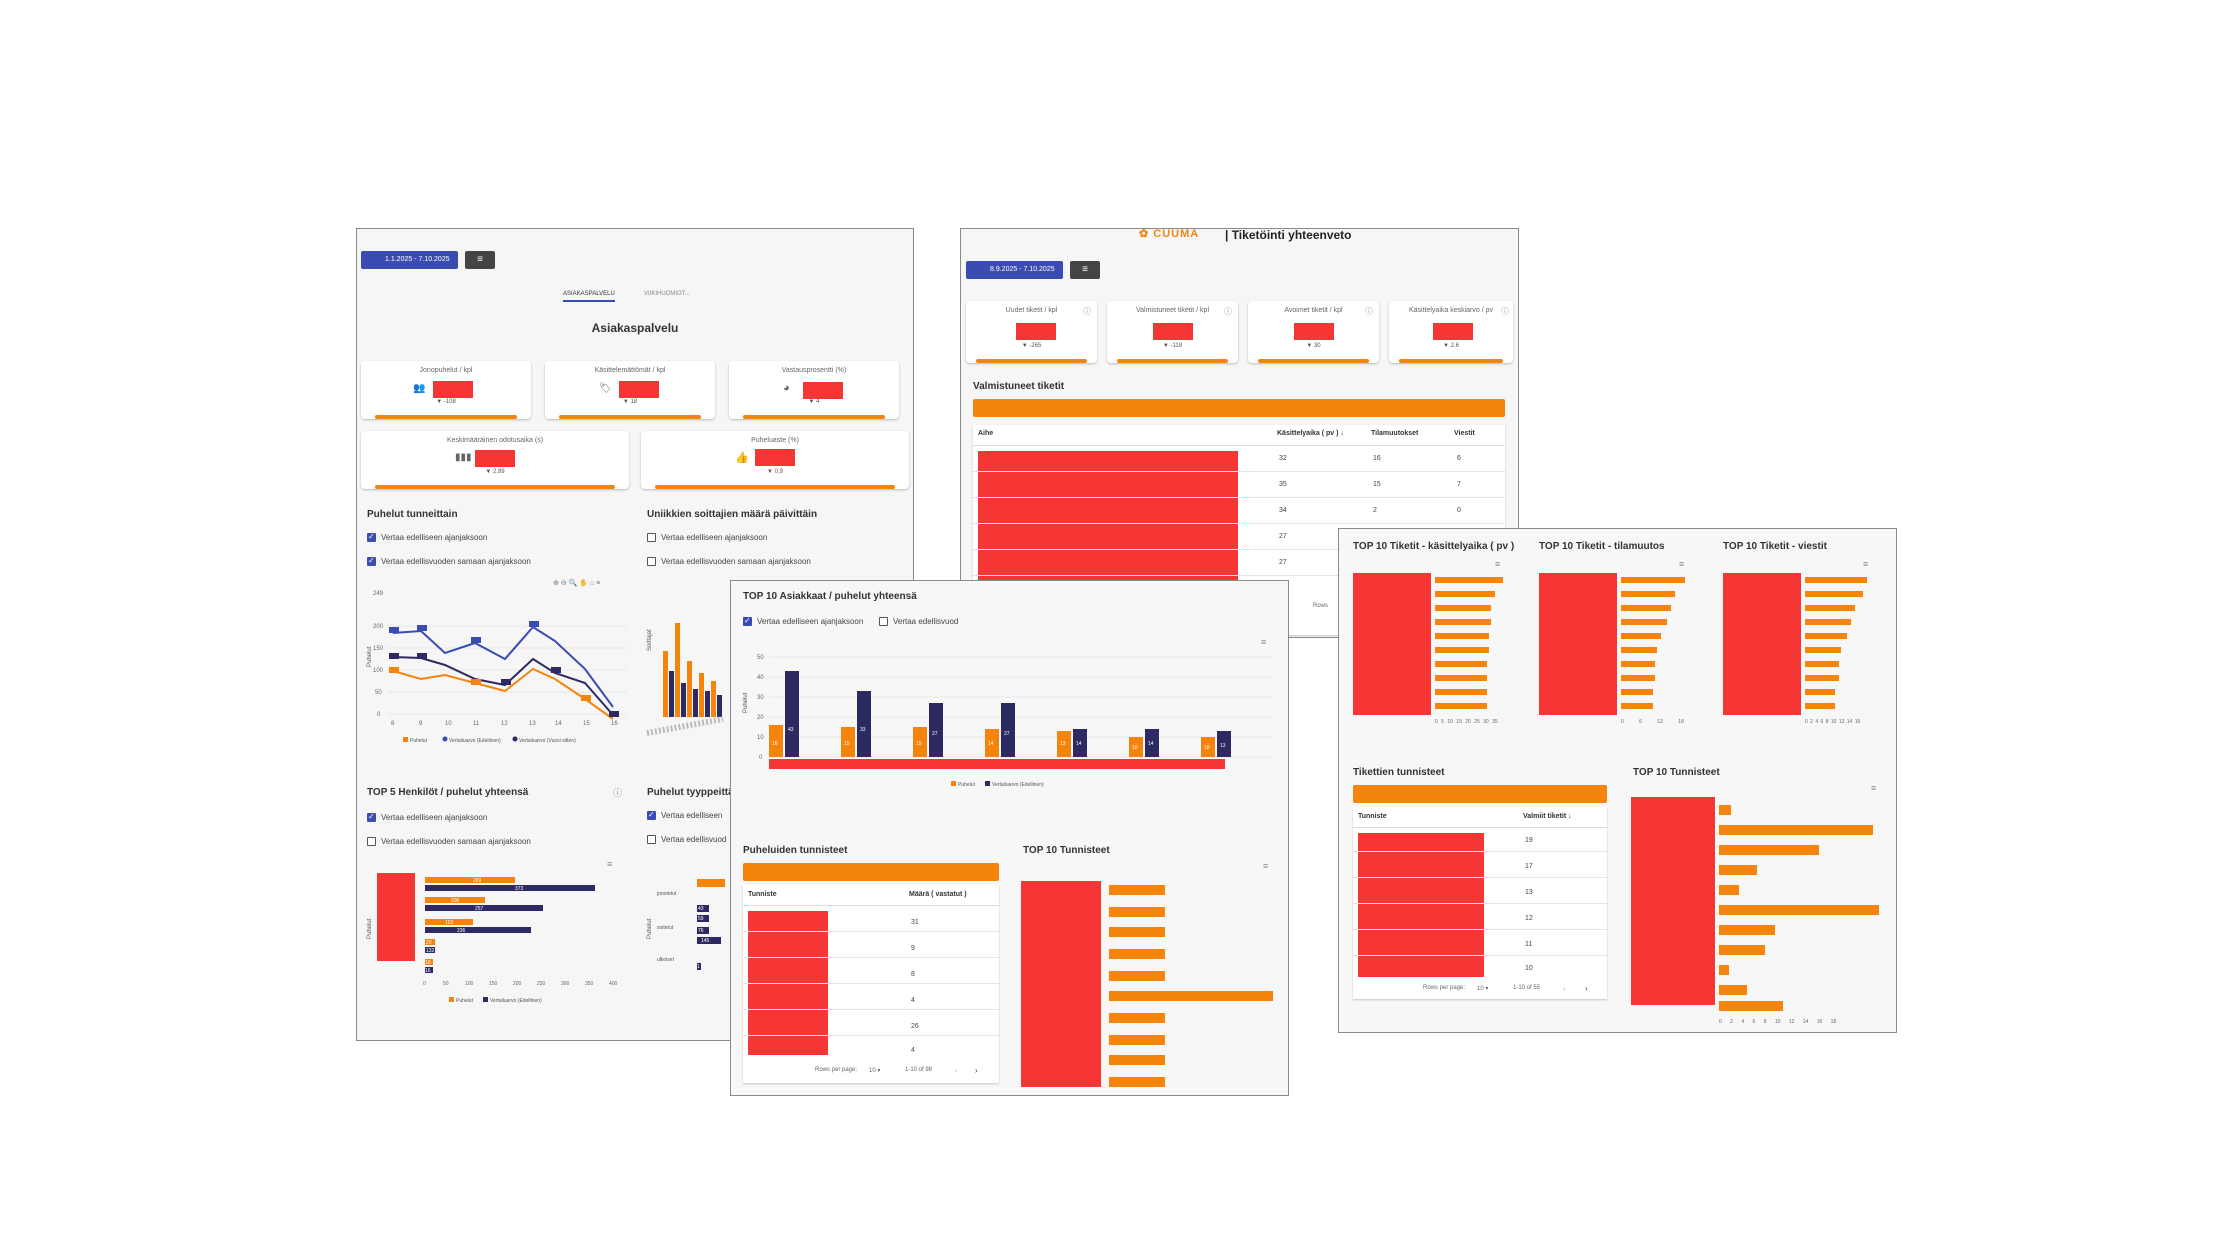 This screenshot has width=2240, height=1260. Describe the element at coordinates (746, 702) in the screenshot. I see `y-axis-label: Puhelut` at that location.